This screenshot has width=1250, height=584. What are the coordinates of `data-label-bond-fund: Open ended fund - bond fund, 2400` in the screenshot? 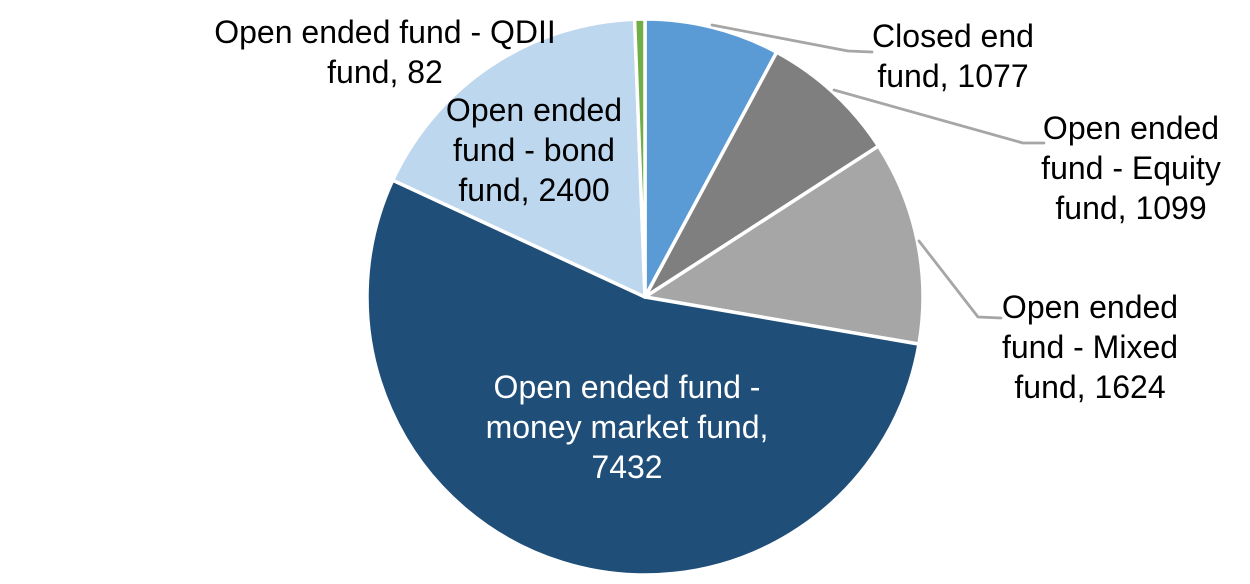 It's located at (534, 150).